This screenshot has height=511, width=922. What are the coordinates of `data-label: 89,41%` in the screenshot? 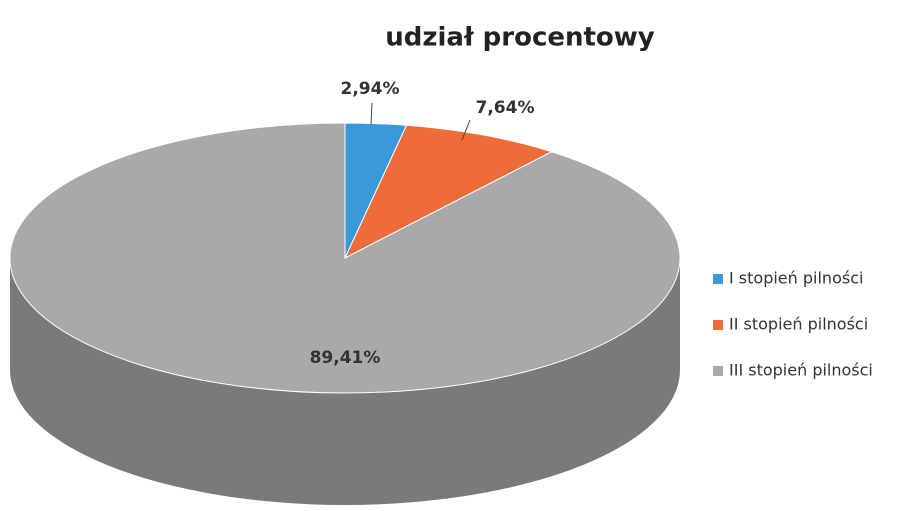 It's located at (345, 358).